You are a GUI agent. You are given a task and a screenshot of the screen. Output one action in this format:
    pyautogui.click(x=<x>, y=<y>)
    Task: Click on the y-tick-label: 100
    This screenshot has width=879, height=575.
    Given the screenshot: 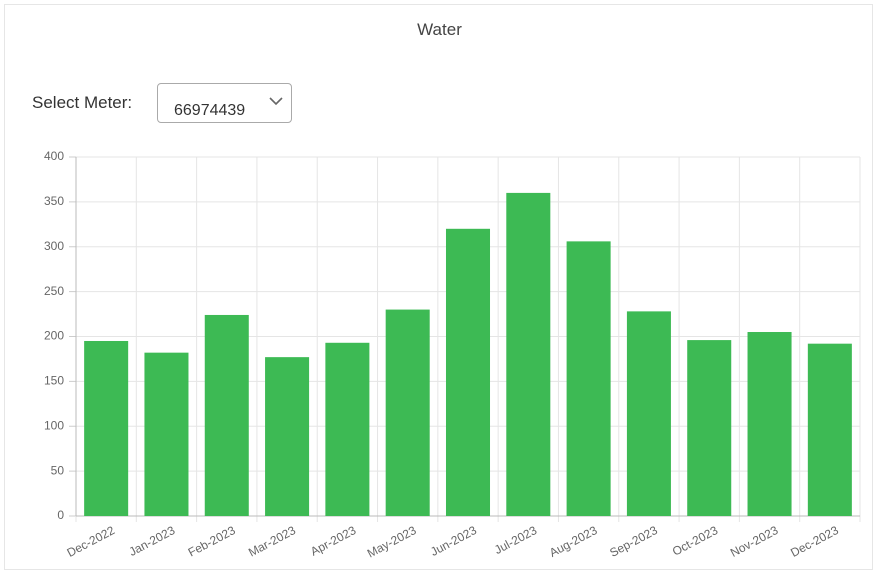 What is the action you would take?
    pyautogui.click(x=54, y=425)
    